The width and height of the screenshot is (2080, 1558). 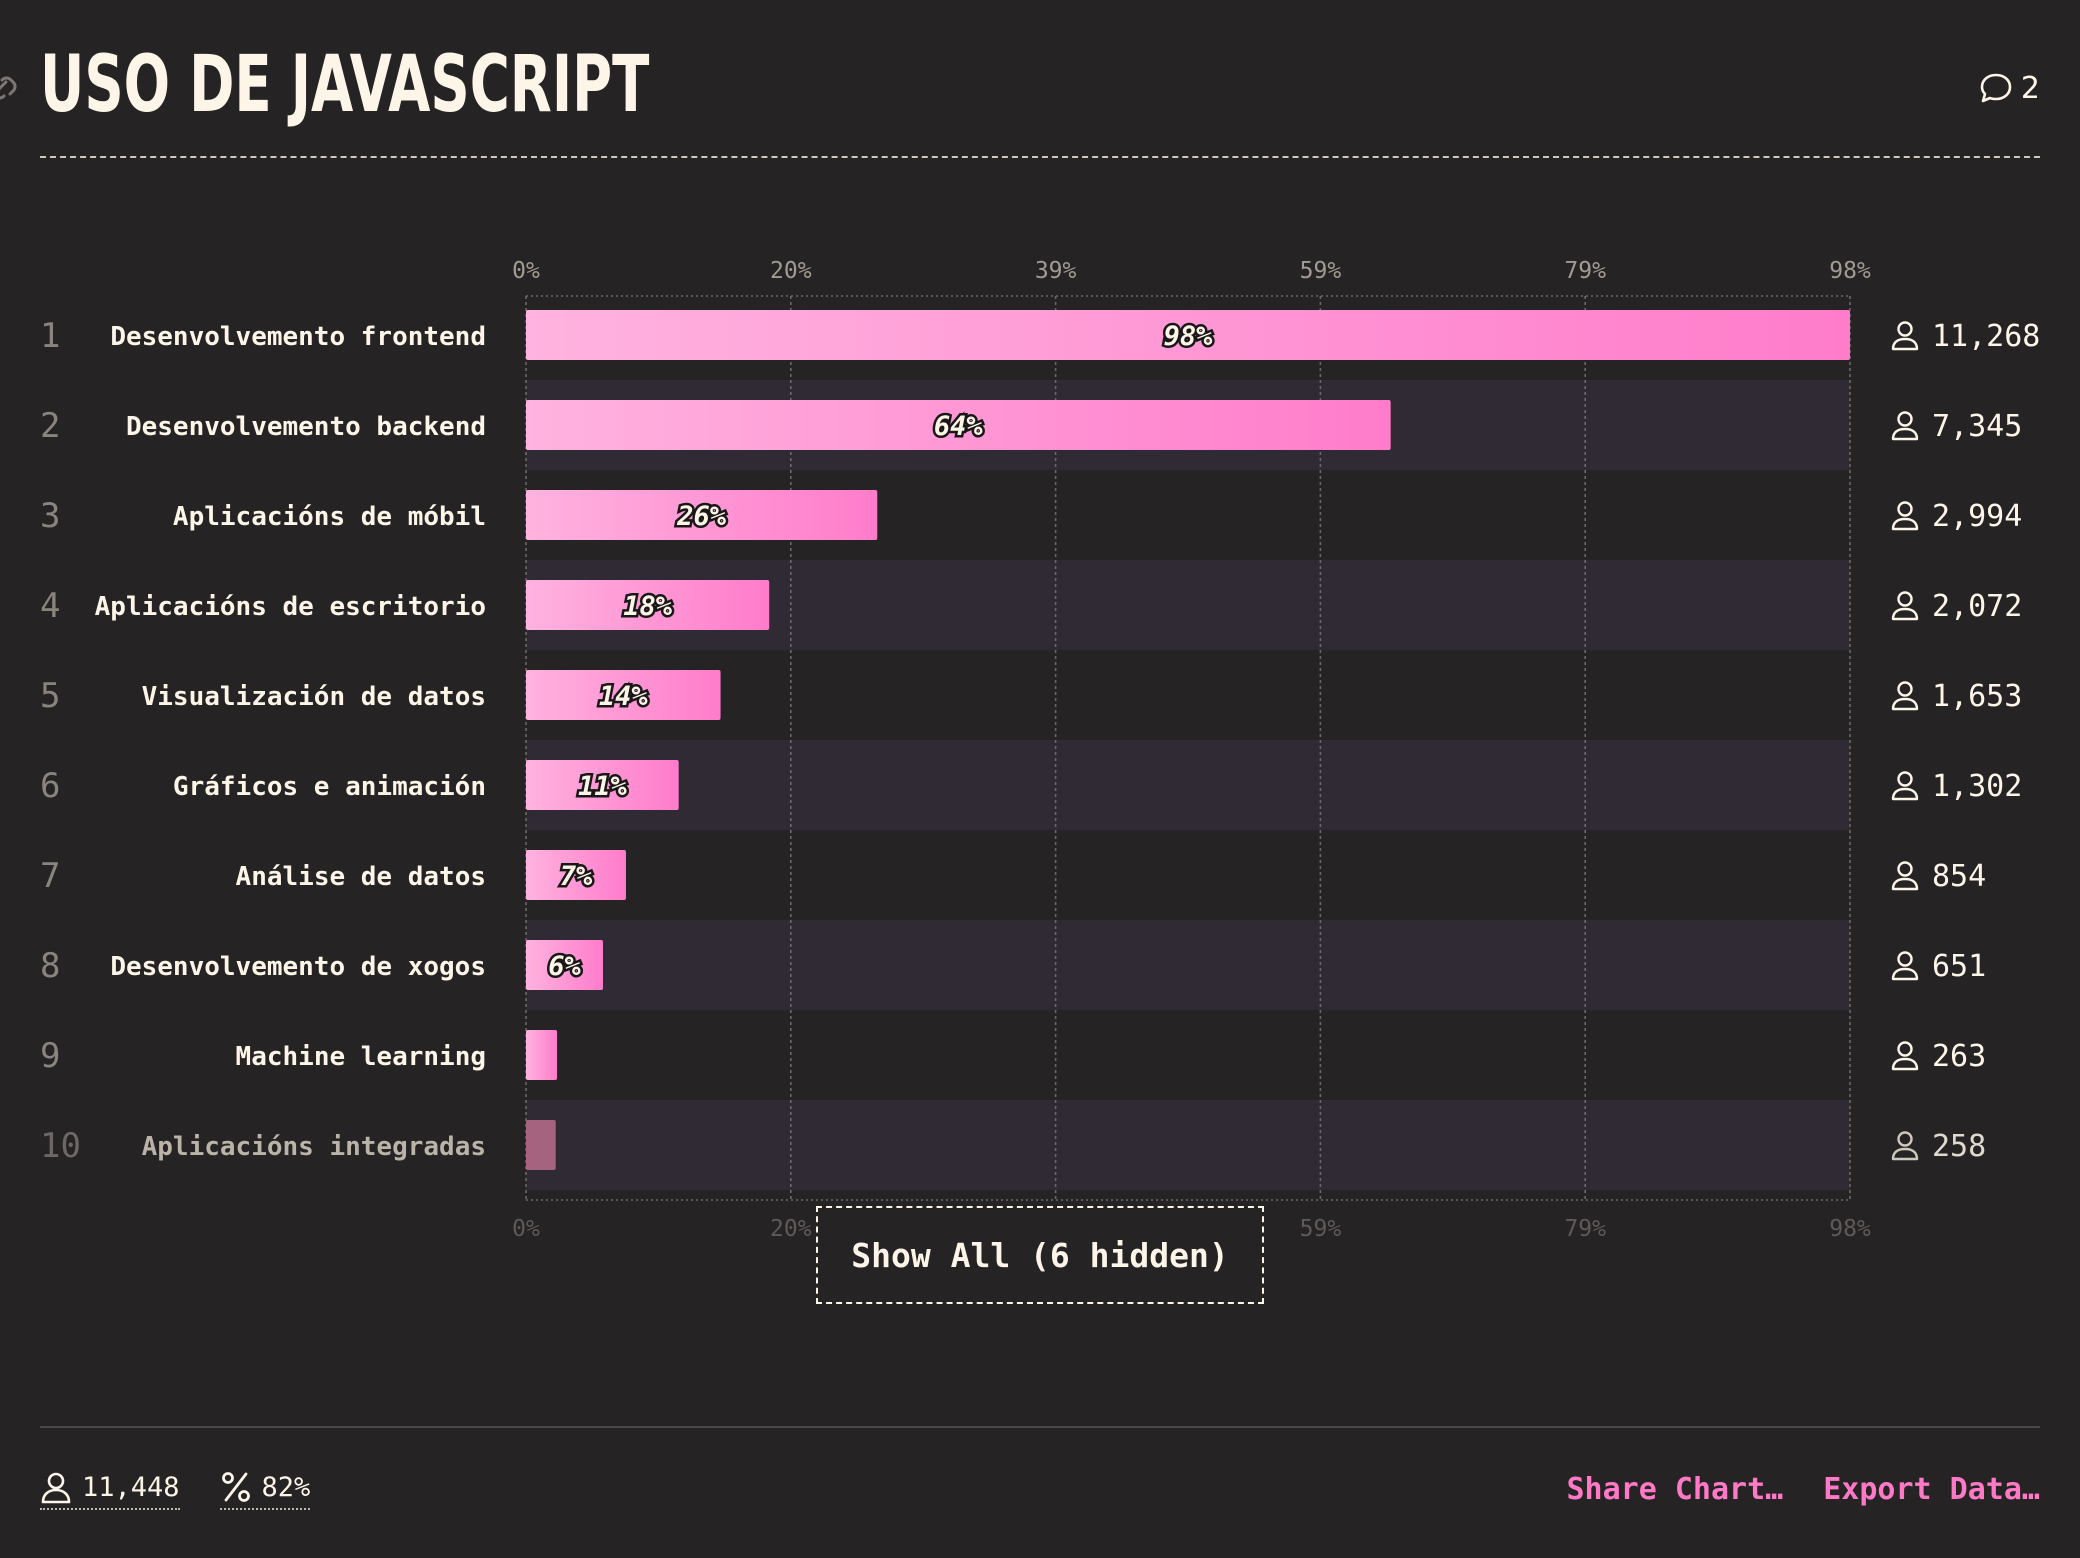 I want to click on tick-label-top: 79%, so click(x=1585, y=271).